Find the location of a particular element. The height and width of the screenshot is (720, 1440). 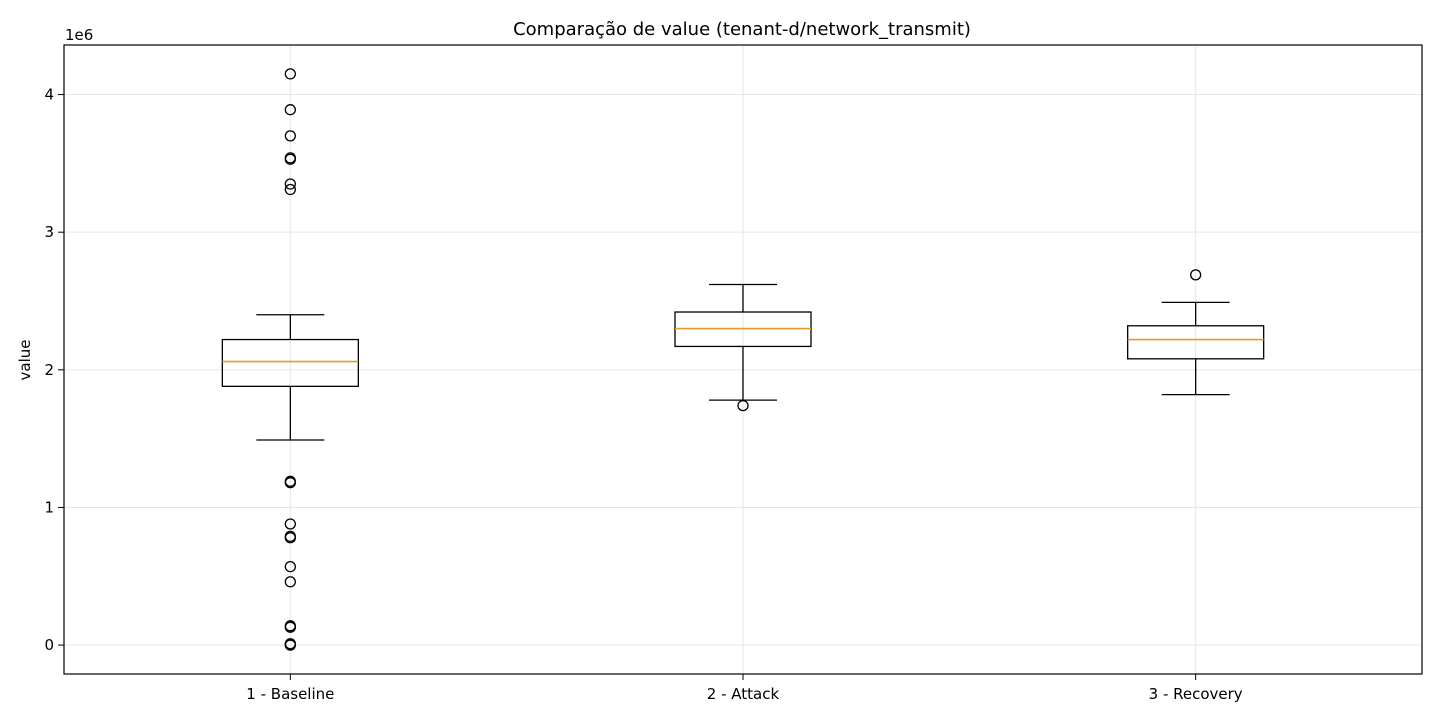

y-tick-label: 4 is located at coordinates (49, 95).